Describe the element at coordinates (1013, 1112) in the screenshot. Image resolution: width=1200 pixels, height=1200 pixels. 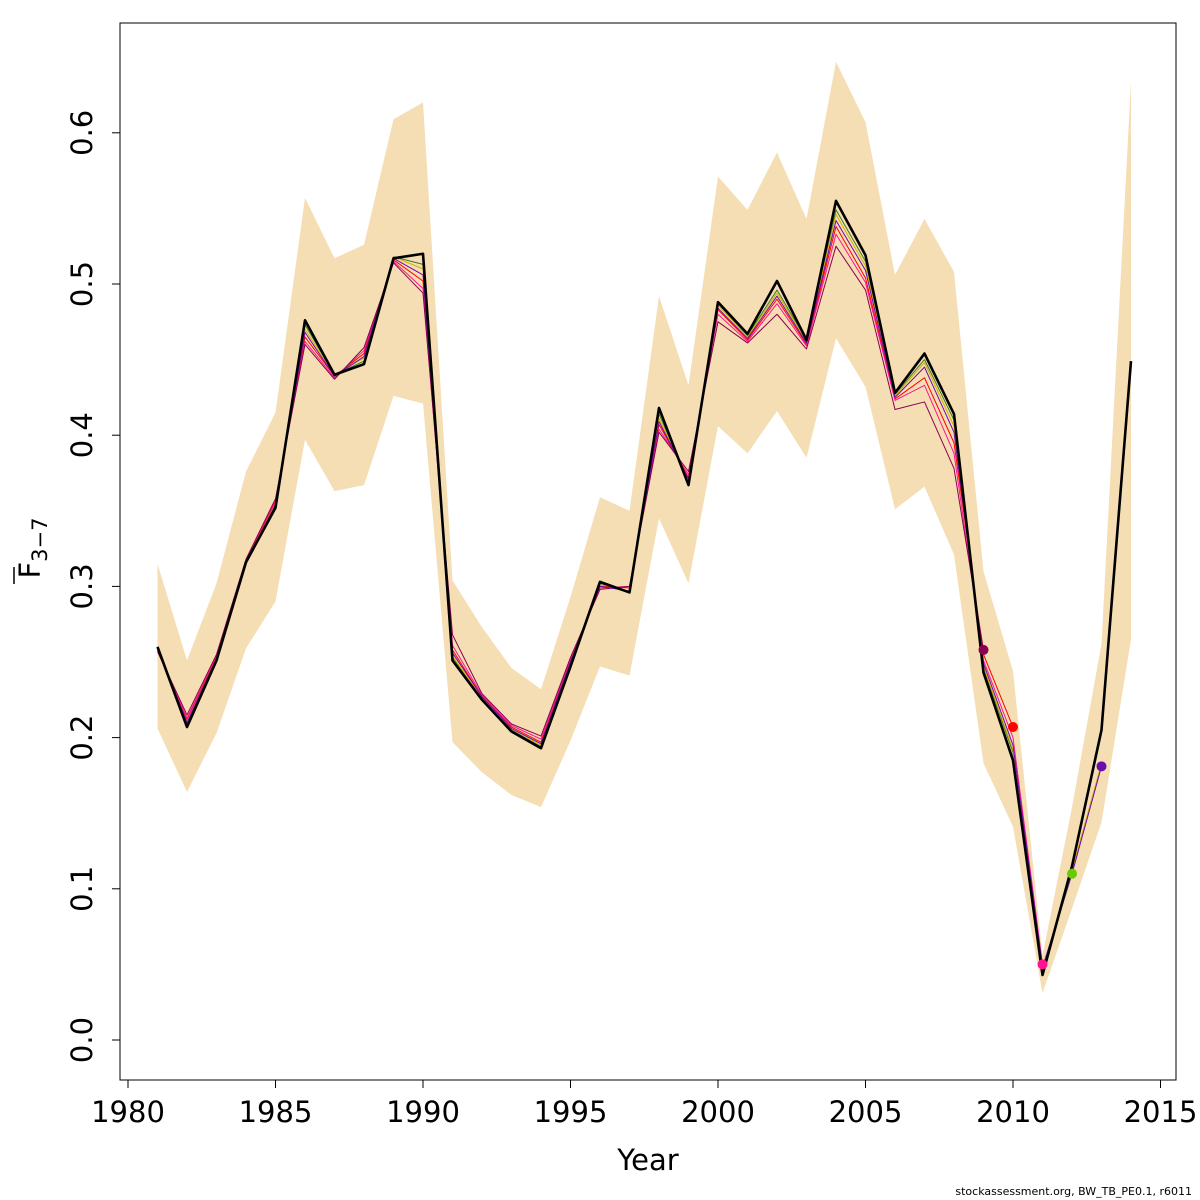
I see `x-tick-label-2010: 2010` at that location.